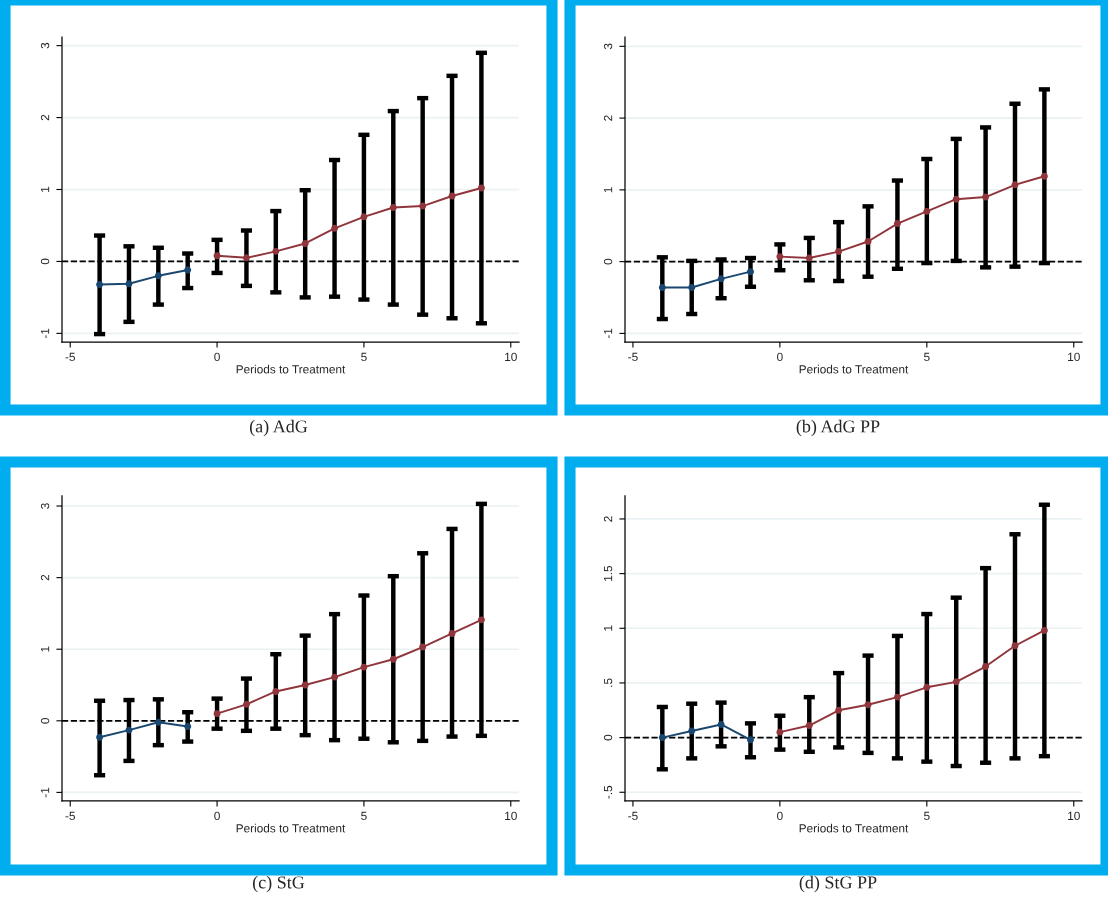  What do you see at coordinates (278, 884) in the screenshot?
I see `text: (c) StG` at bounding box center [278, 884].